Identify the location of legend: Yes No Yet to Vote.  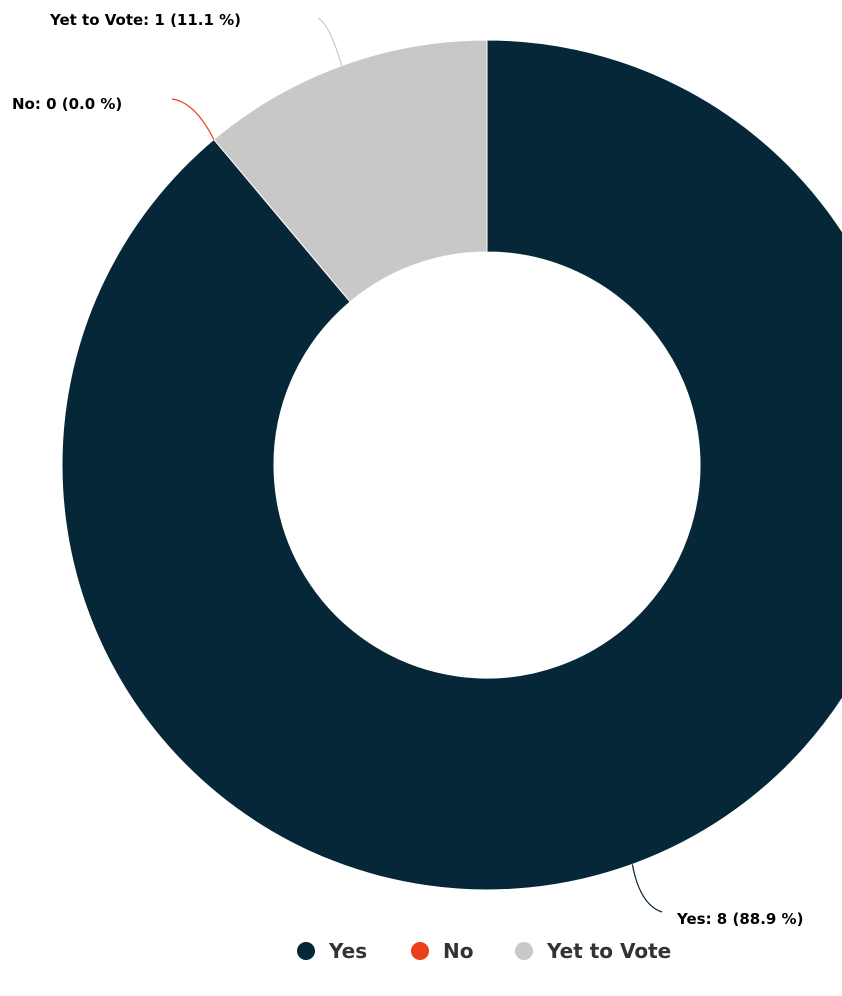
(484, 951).